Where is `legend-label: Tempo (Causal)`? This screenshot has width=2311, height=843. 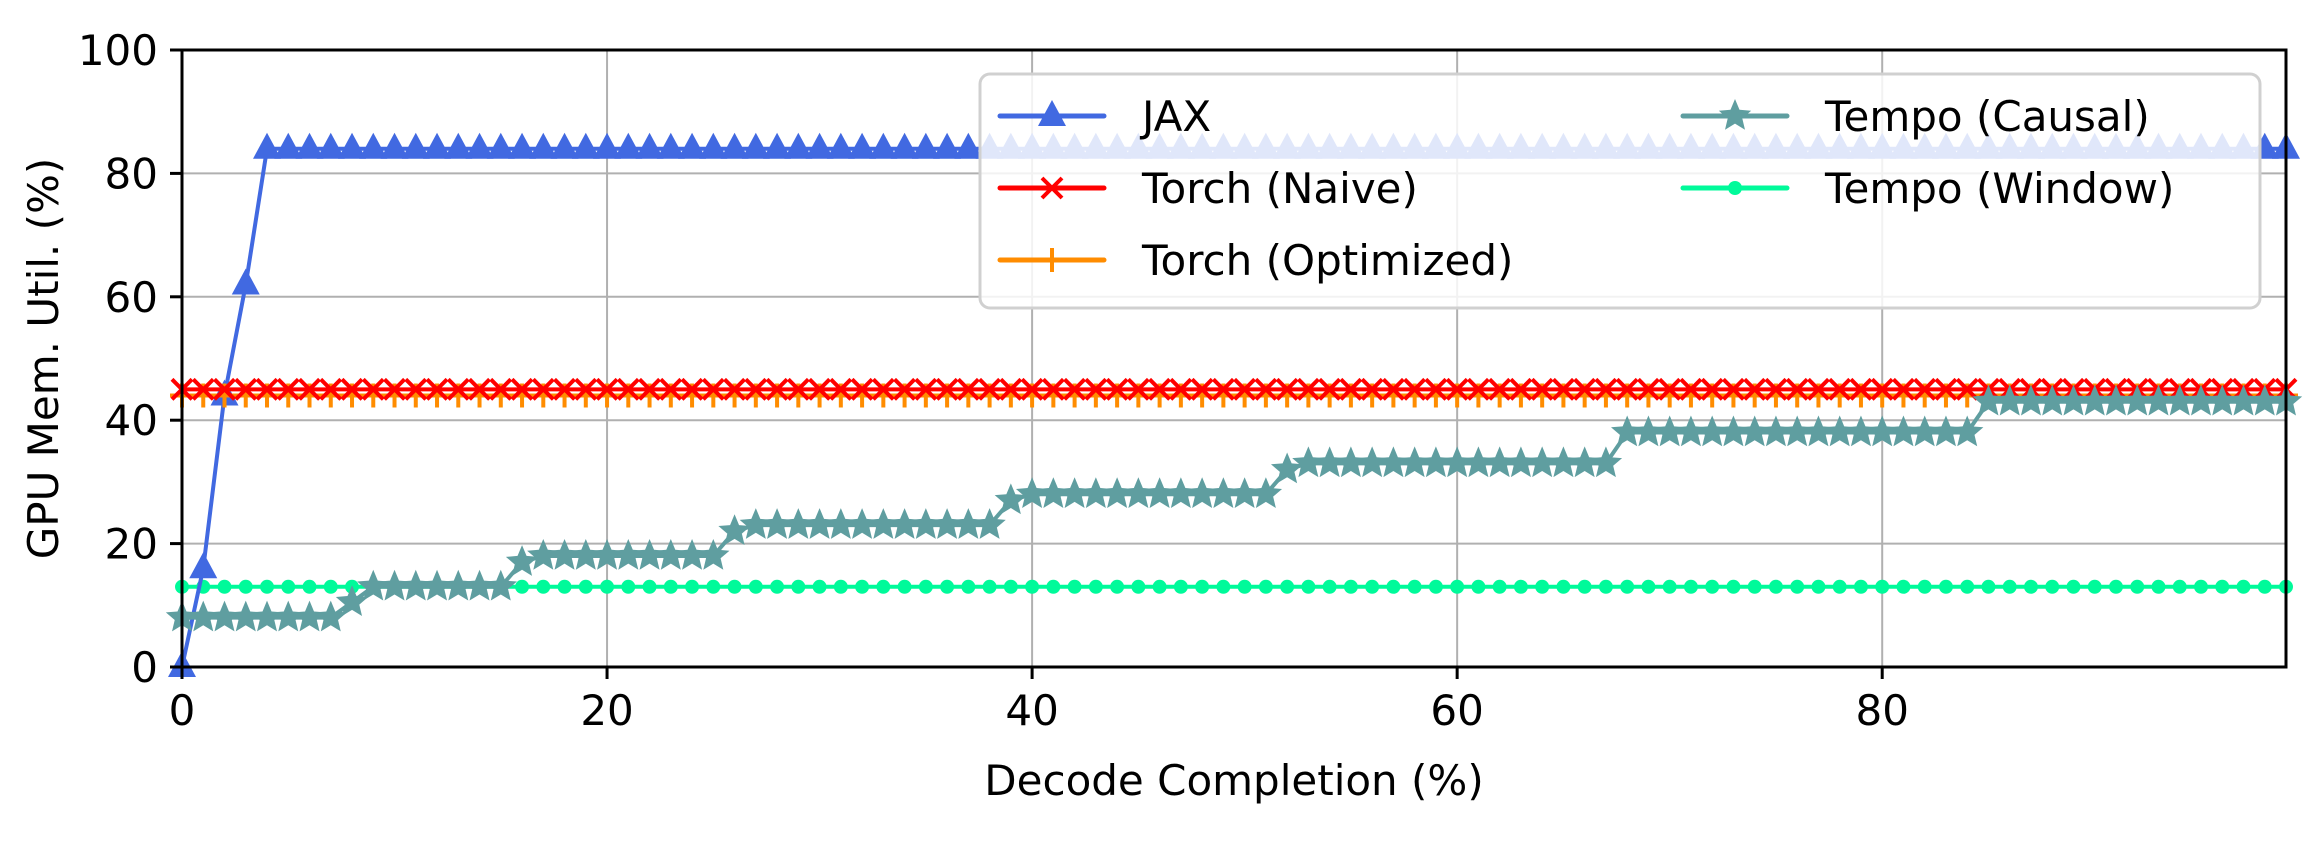 legend-label: Tempo (Causal) is located at coordinates (1987, 116).